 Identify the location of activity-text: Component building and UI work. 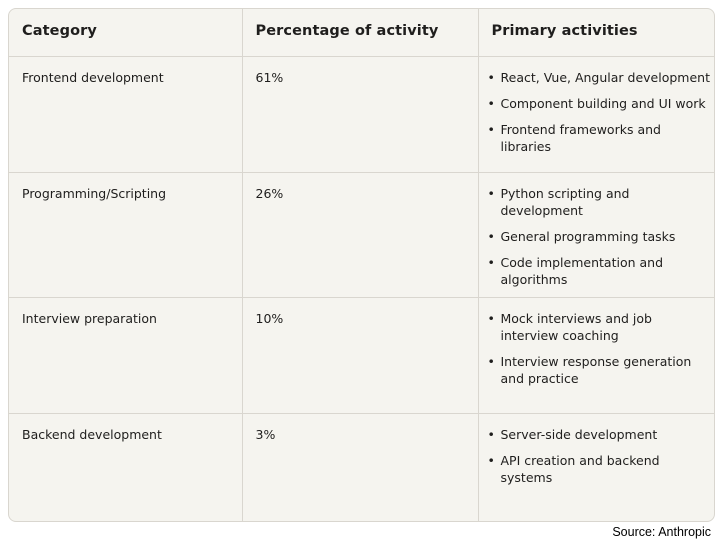
(603, 103).